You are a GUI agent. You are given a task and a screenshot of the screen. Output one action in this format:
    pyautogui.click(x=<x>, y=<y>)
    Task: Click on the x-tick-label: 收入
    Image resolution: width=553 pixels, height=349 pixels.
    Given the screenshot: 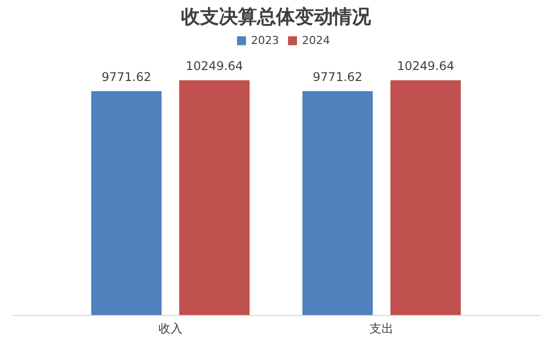 What is the action you would take?
    pyautogui.click(x=170, y=329)
    